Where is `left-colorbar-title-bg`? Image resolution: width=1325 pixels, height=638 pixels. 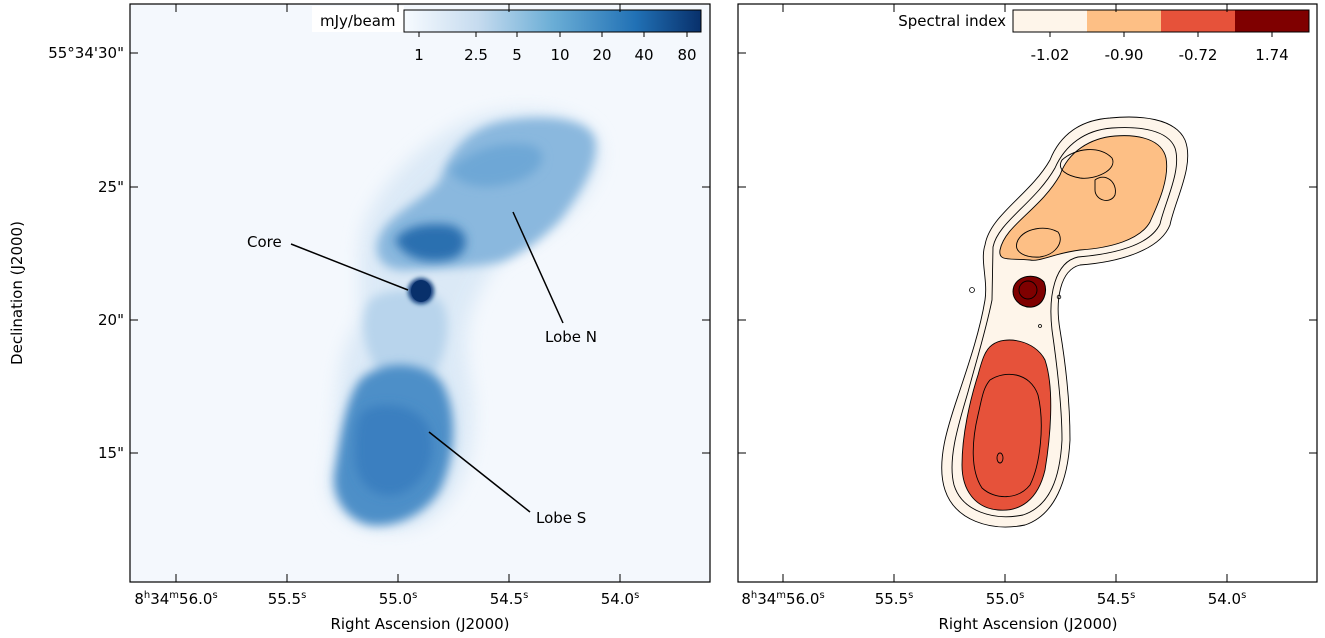 left-colorbar-title-bg is located at coordinates (358, 19).